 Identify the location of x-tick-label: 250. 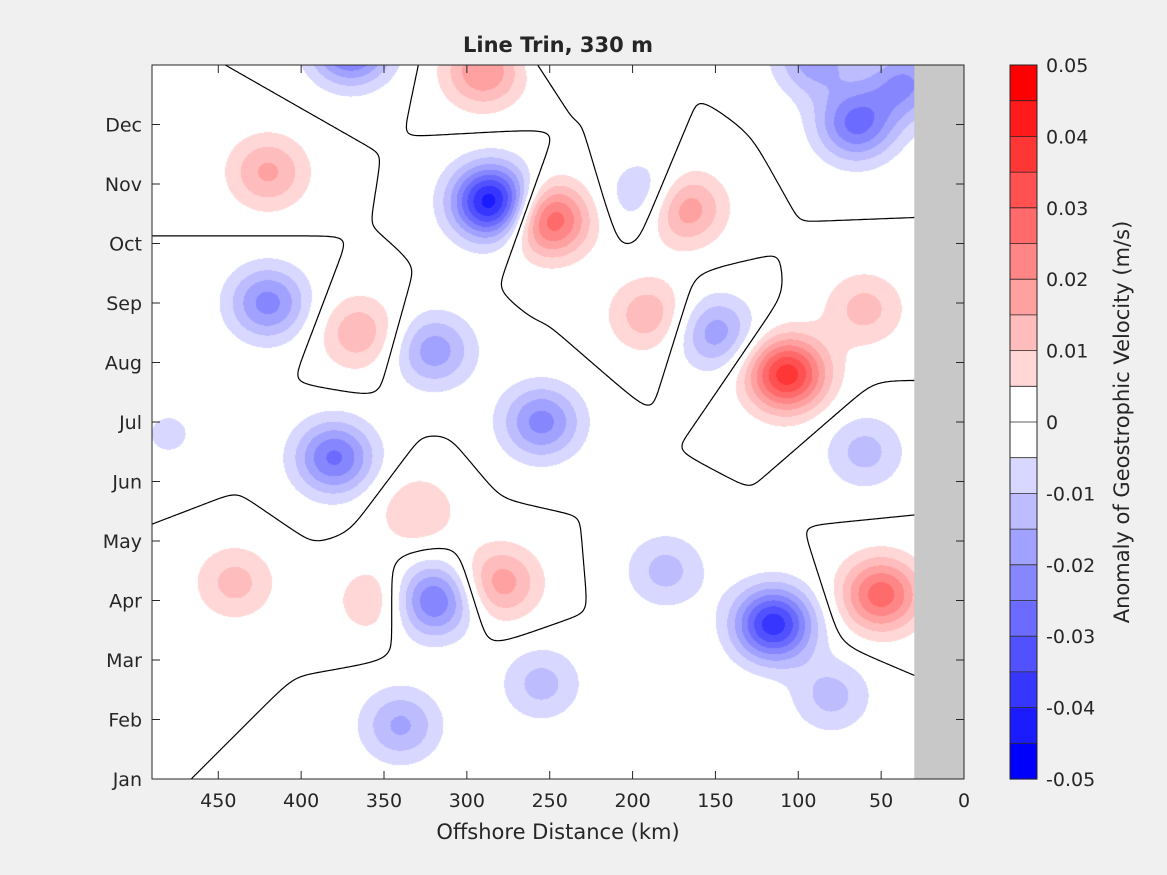
(550, 801).